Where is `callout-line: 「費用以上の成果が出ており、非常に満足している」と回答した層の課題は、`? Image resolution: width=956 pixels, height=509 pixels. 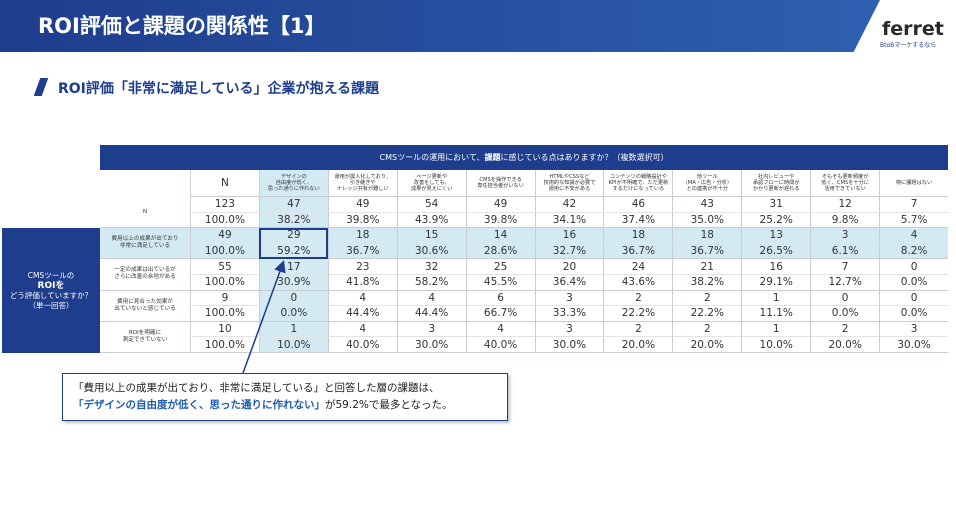
callout-line: 「費用以上の成果が出ており、非常に満足している」と回答した層の課題は、 is located at coordinates (256, 388).